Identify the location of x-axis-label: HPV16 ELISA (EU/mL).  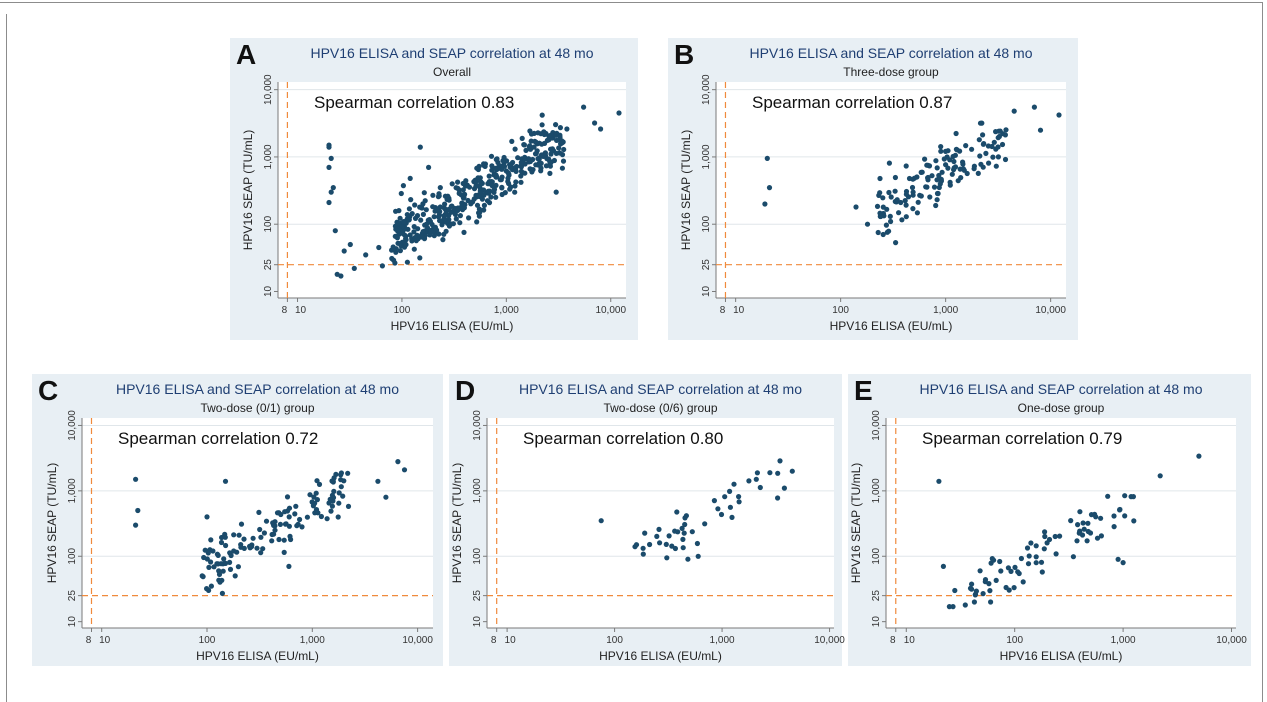
(660, 656).